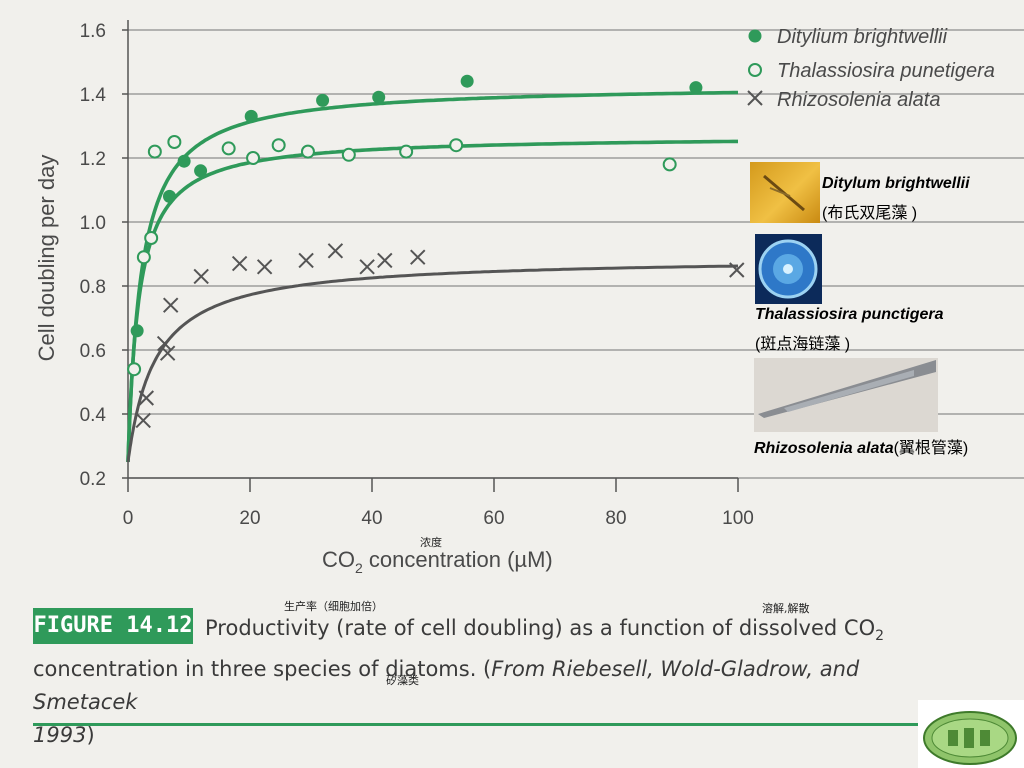 This screenshot has width=1024, height=768. Describe the element at coordinates (755, 98) in the screenshot. I see `legend-marker-rhizosolenia` at that location.